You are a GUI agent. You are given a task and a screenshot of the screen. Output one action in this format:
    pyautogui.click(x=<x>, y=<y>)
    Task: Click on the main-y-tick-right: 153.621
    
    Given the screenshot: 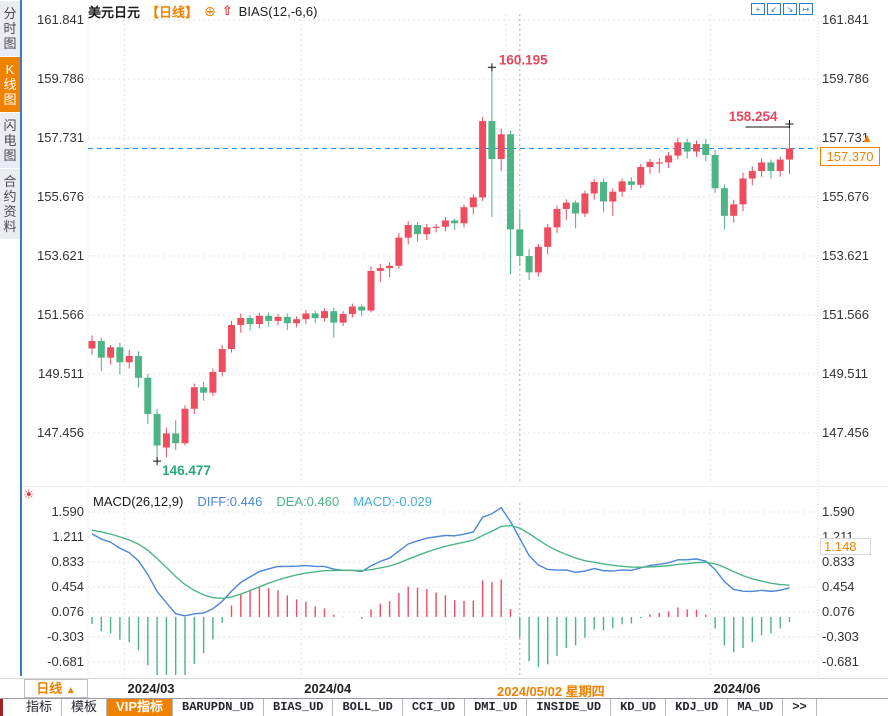 What is the action you would take?
    pyautogui.click(x=845, y=255)
    